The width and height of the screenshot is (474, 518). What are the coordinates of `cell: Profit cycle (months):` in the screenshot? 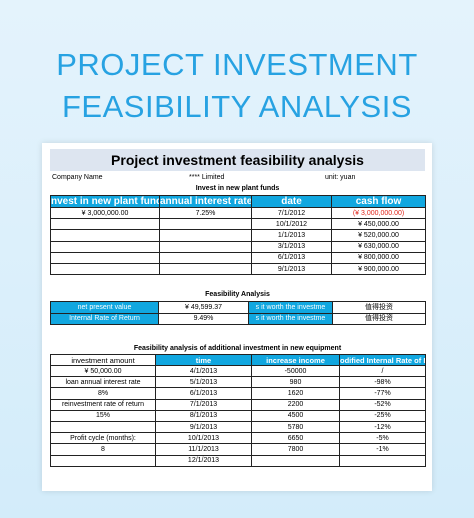 It's located at (103, 438).